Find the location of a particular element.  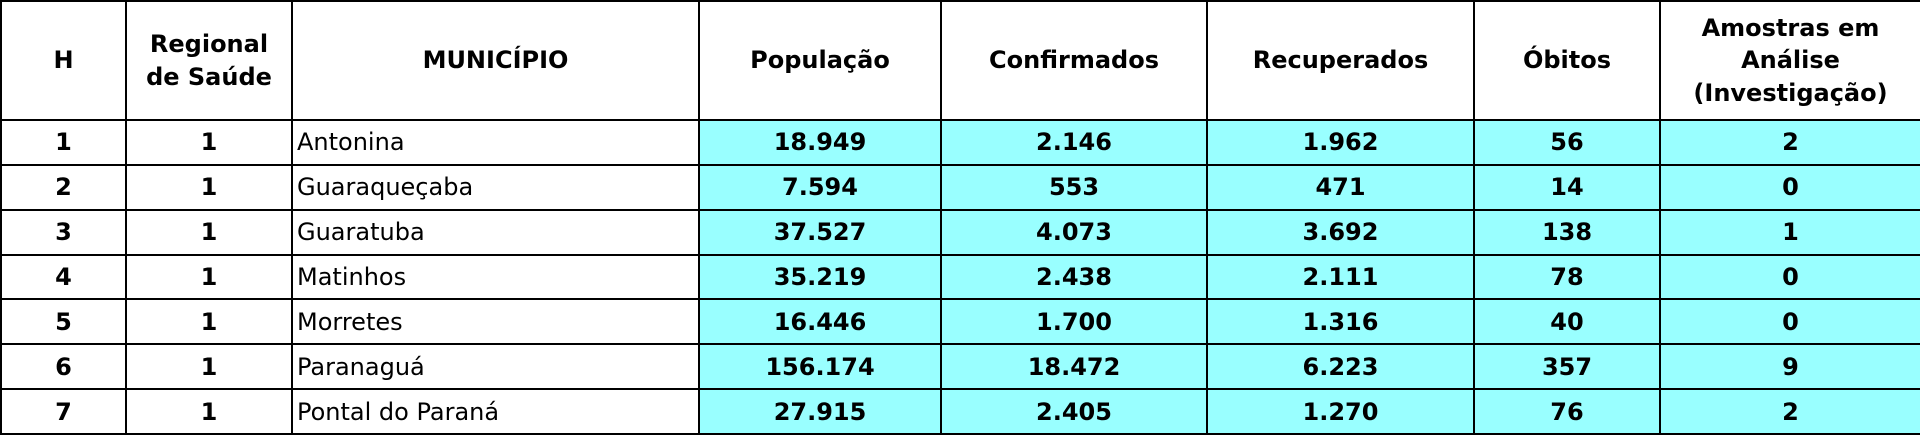

table-cell: Matinhos is located at coordinates (495, 277).